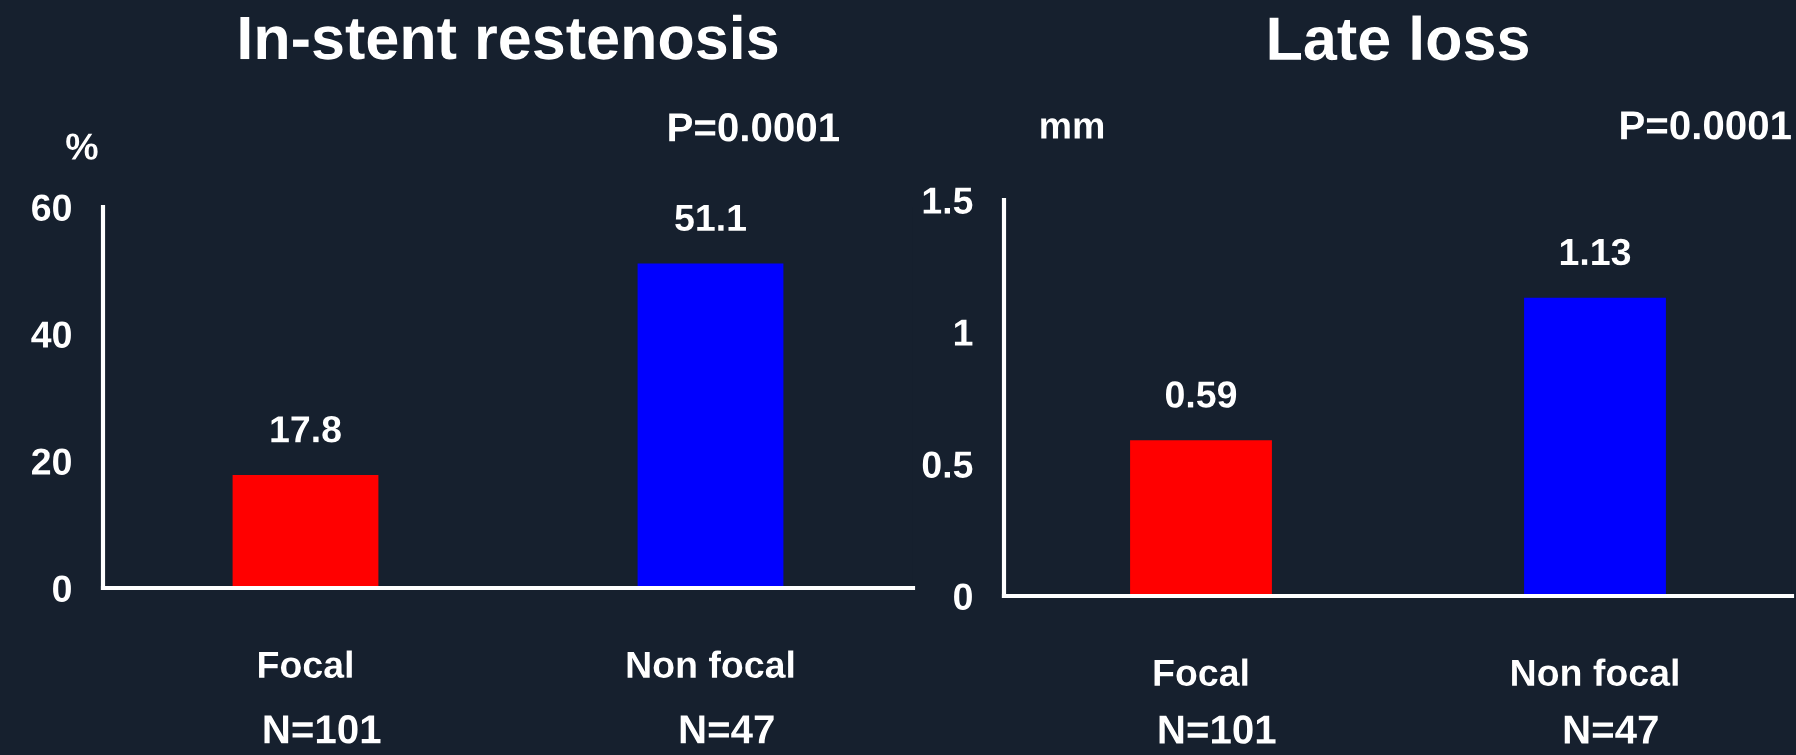  Describe the element at coordinates (51, 461) in the screenshot. I see `y-tick-label: 20` at that location.